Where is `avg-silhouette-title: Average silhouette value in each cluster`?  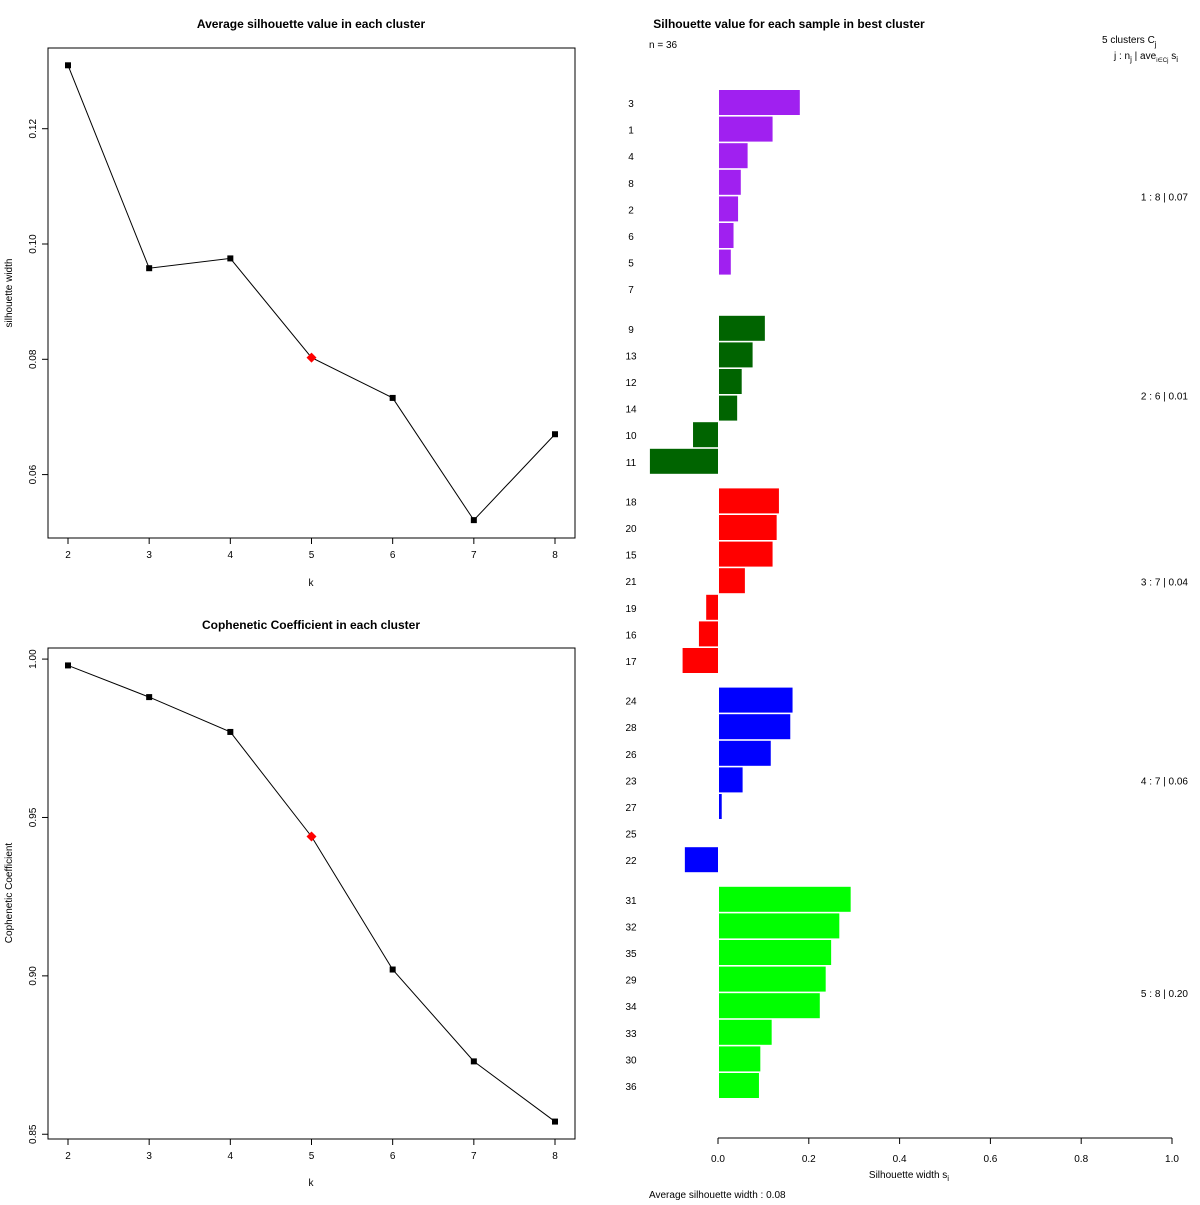 avg-silhouette-title: Average silhouette value in each cluster is located at coordinates (311, 24).